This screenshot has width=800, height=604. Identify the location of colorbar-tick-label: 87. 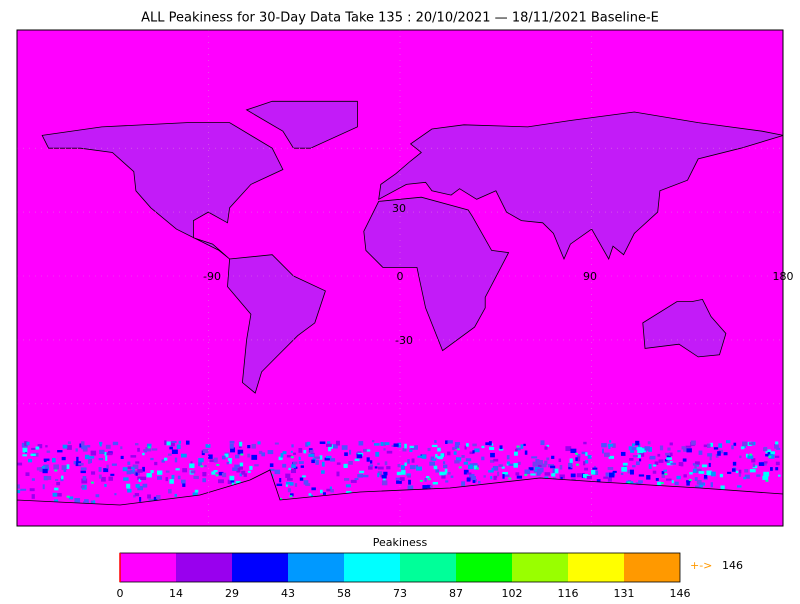
(456, 593).